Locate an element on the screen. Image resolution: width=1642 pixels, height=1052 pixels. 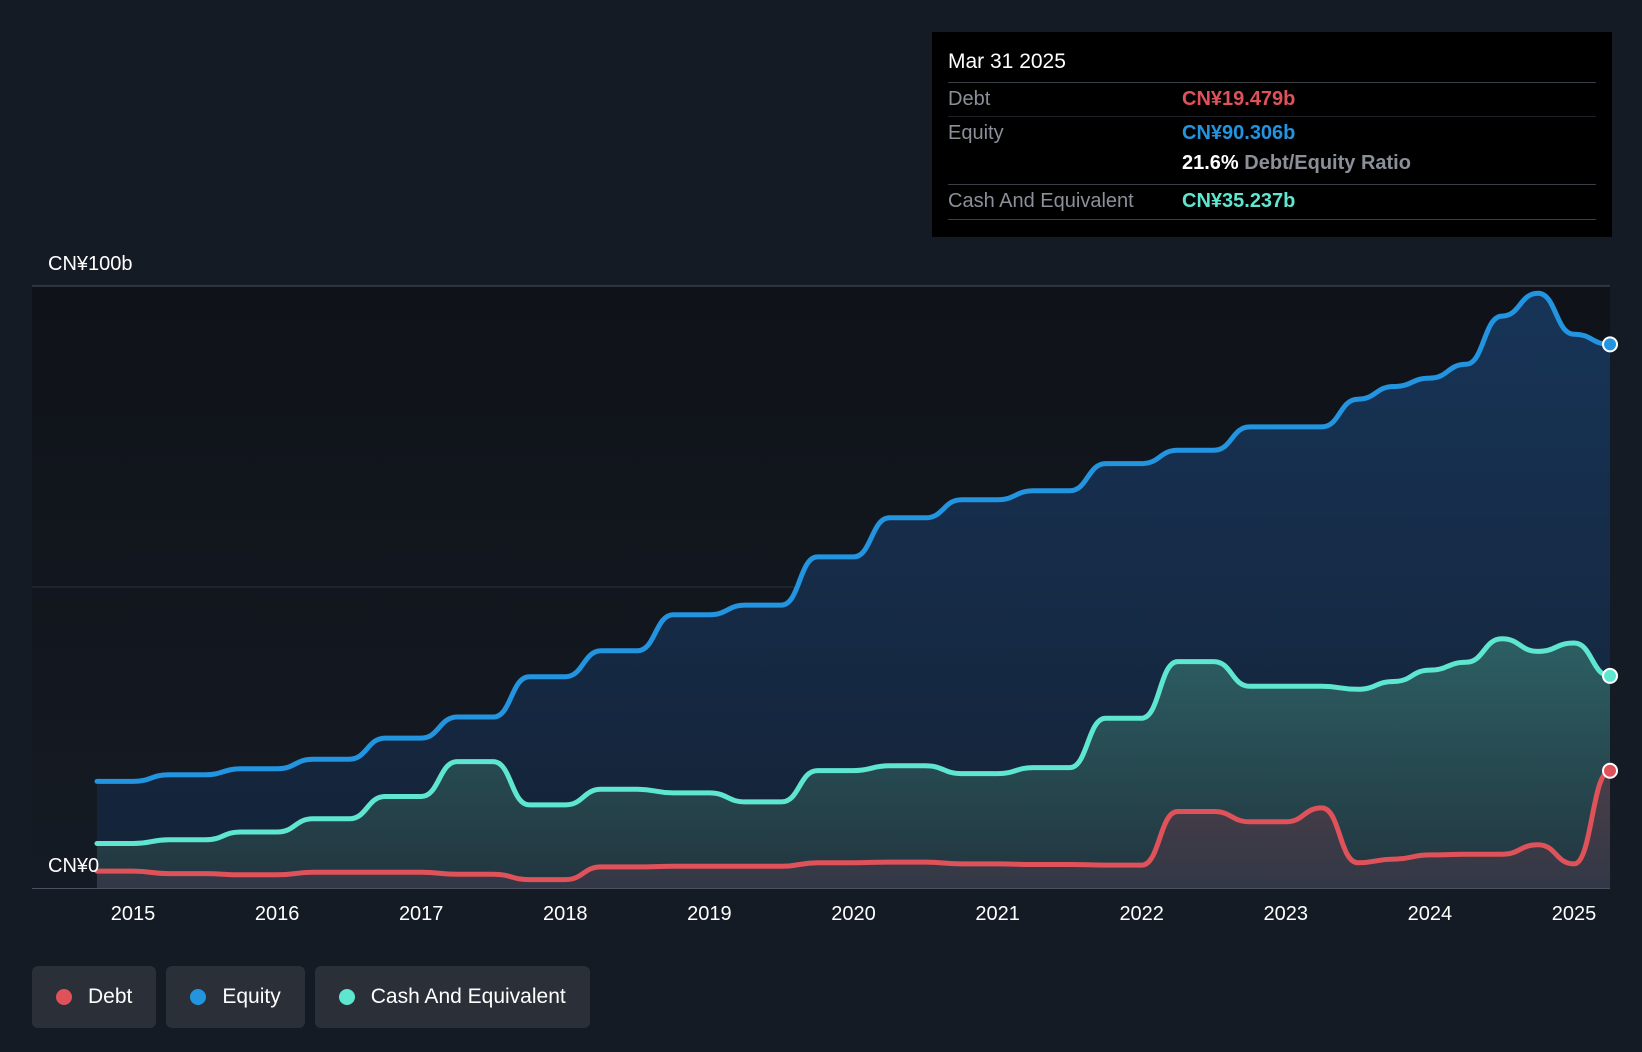
tooltip-equity-label: Equity is located at coordinates (976, 133).